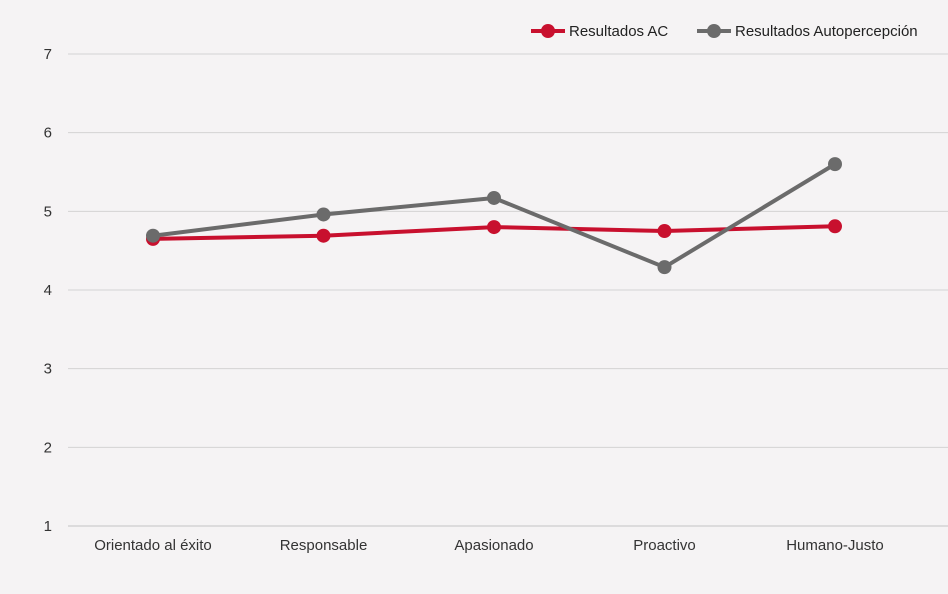 The image size is (948, 594). I want to click on series-layer, so click(494, 216).